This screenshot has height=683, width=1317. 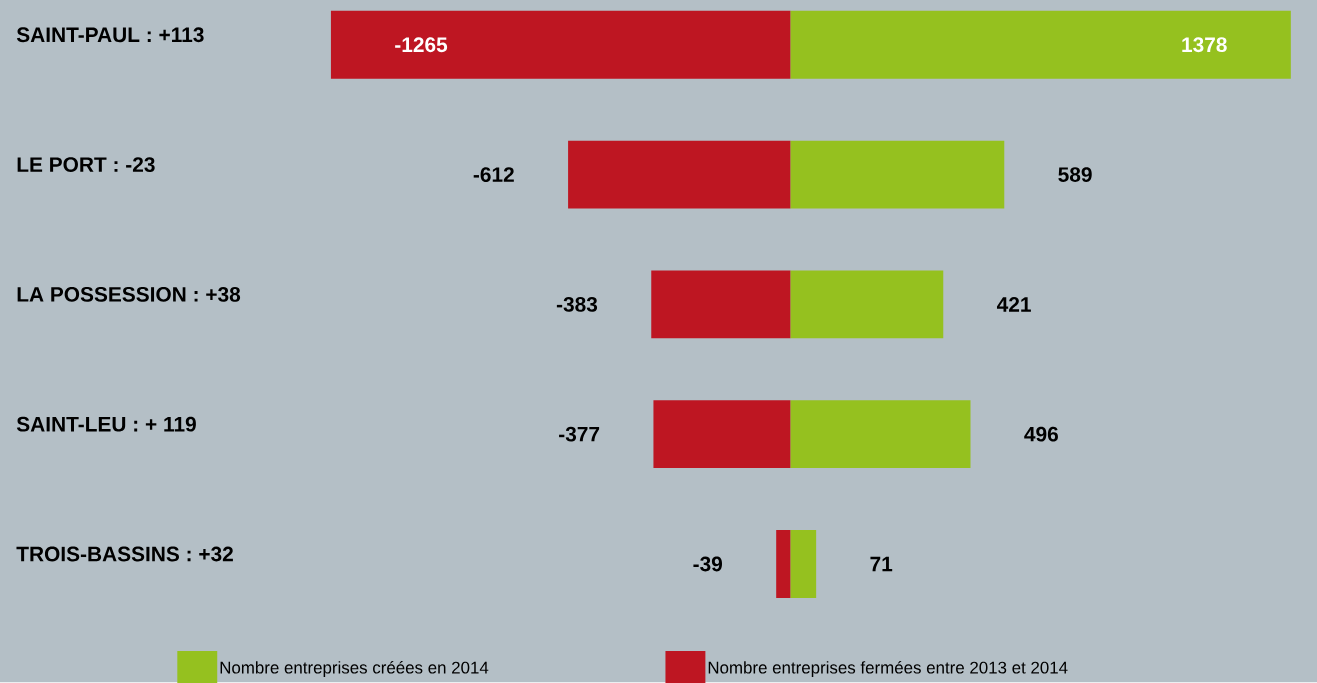 What do you see at coordinates (86, 165) in the screenshot?
I see `y-tick-label: LE PORT : -23` at bounding box center [86, 165].